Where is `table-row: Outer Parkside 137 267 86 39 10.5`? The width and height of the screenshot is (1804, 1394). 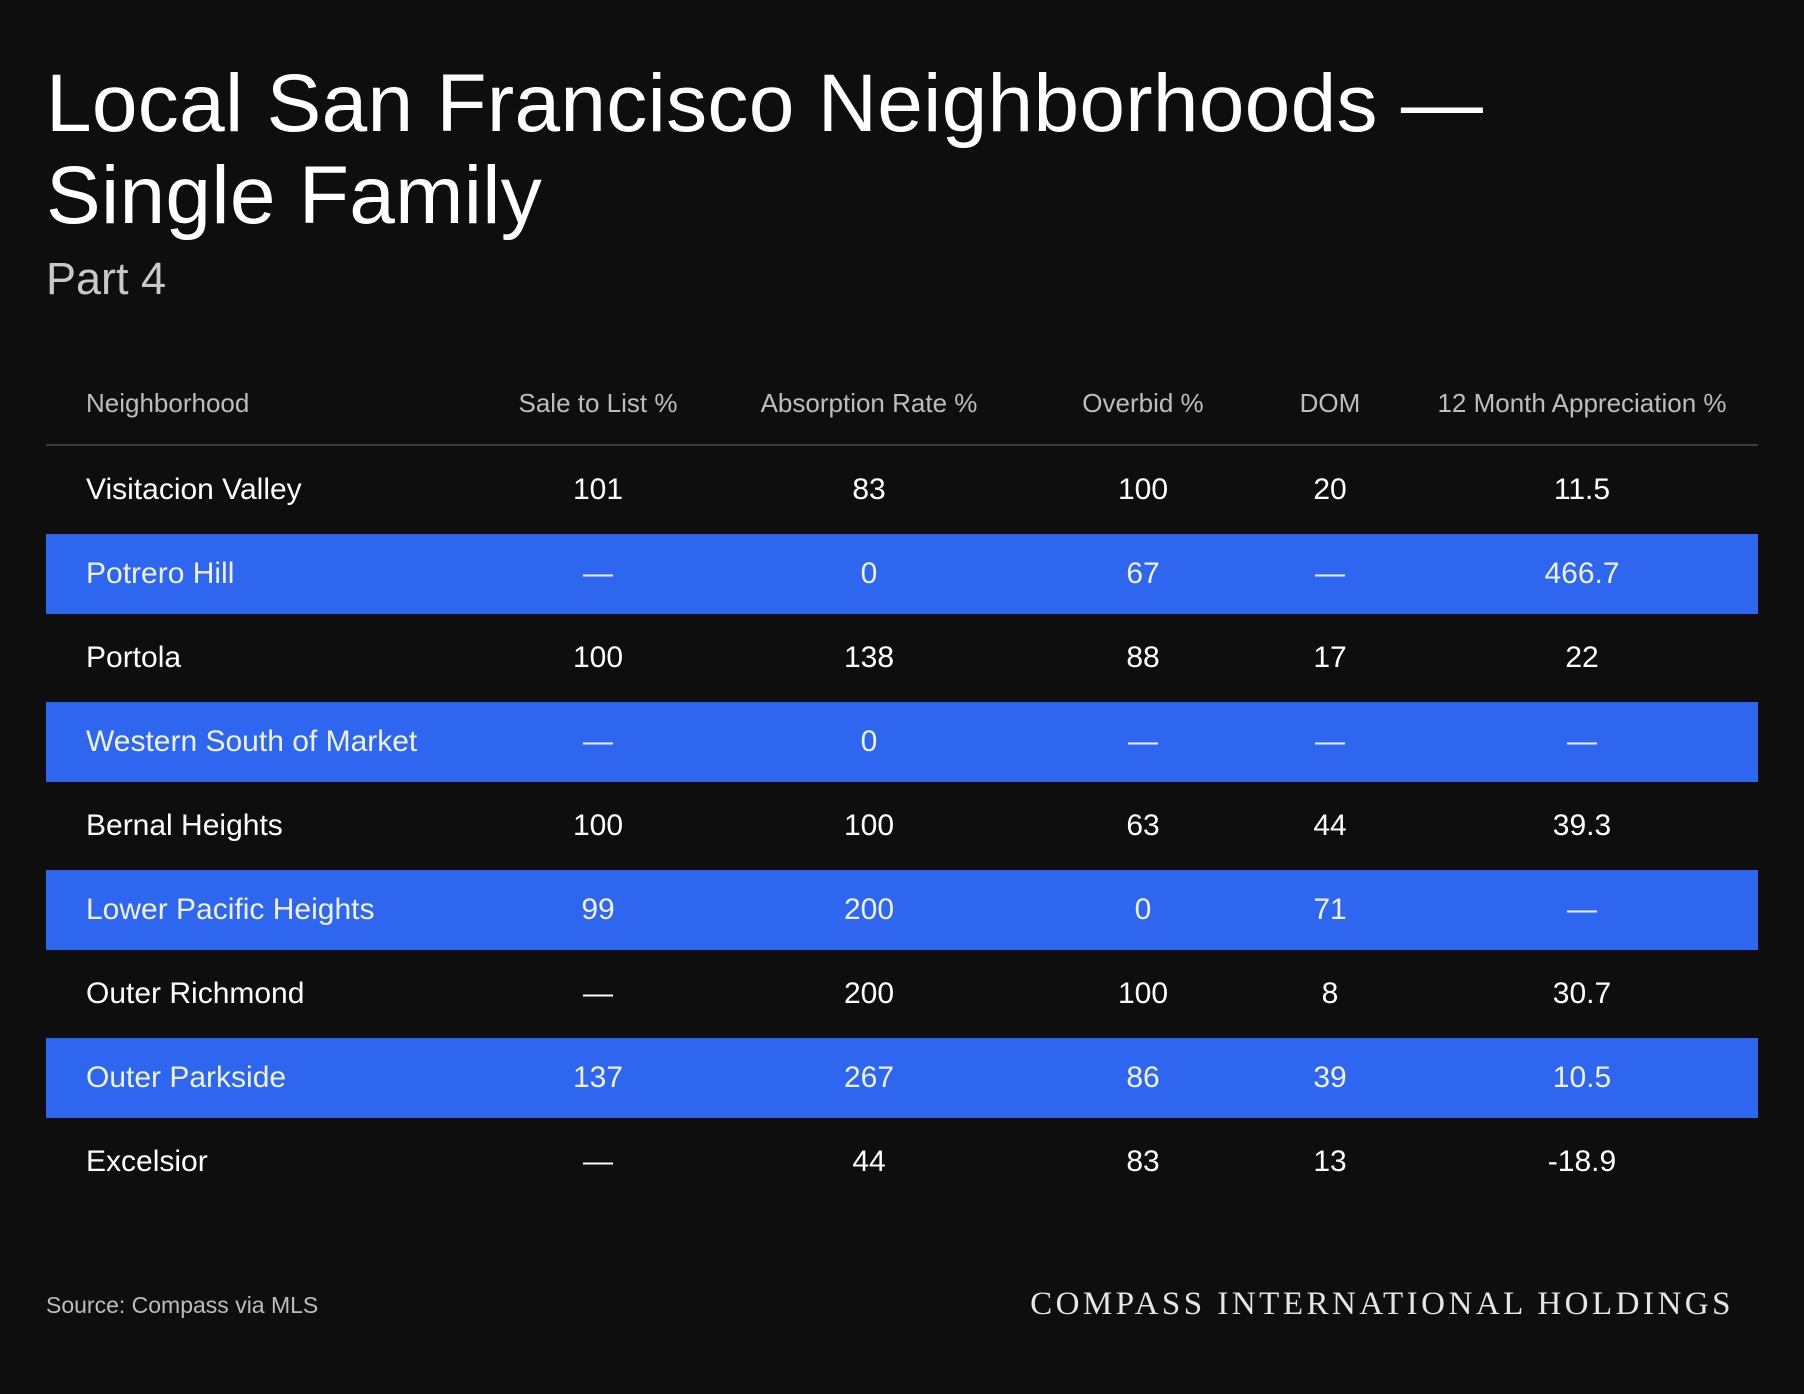 table-row: Outer Parkside 137 267 86 39 10.5 is located at coordinates (902, 1078).